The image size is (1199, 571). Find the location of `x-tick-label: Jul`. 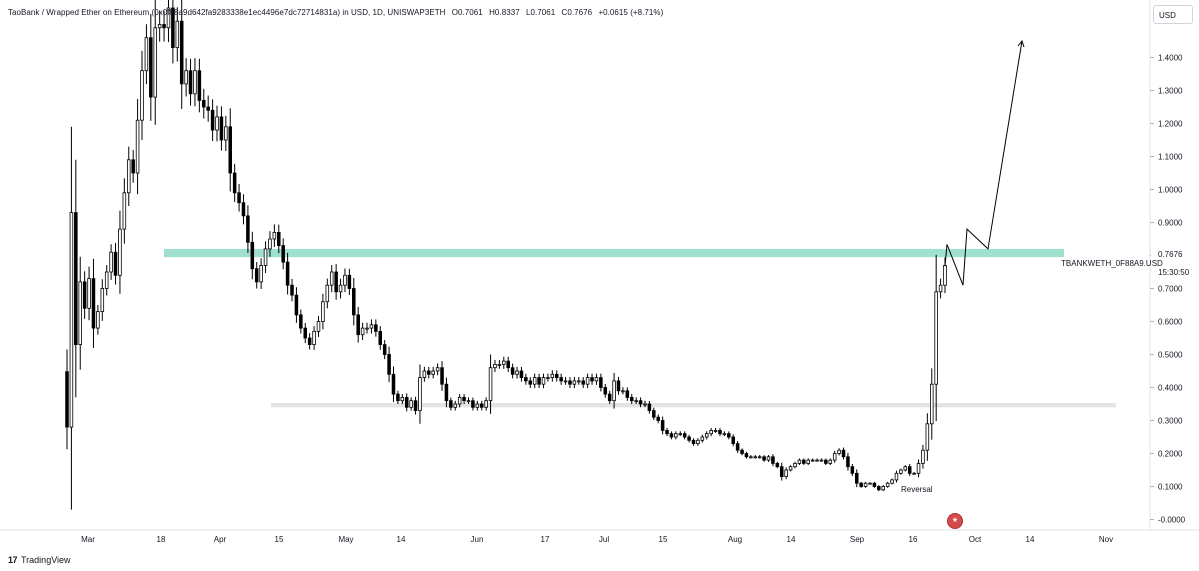

x-tick-label: Jul is located at coordinates (604, 539).